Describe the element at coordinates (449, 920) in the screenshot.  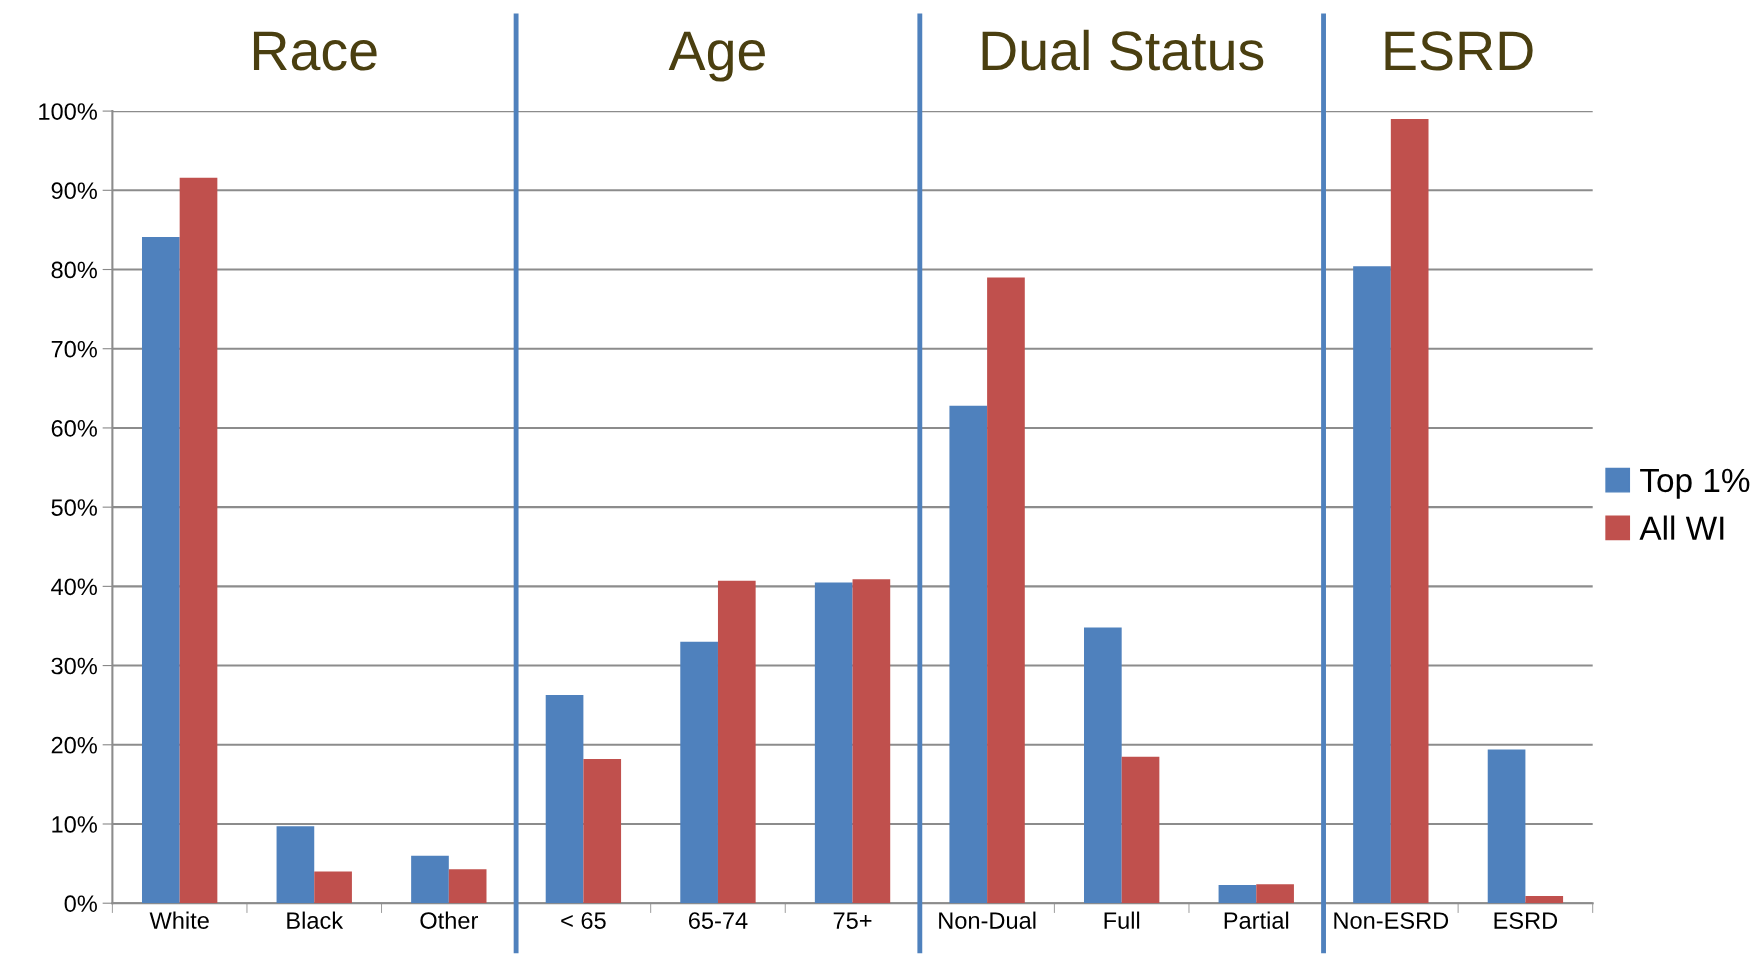
I see `x-tick-label: Other` at that location.